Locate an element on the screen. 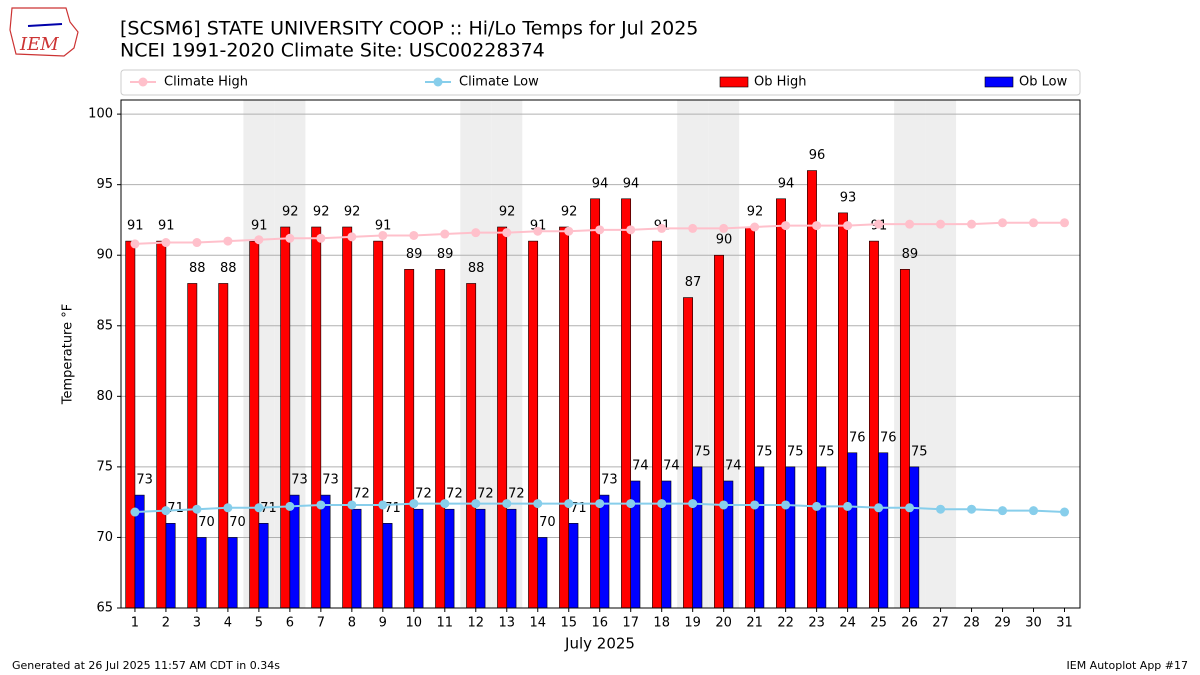 Image resolution: width=1200 pixels, height=675 pixels. logo-outline is located at coordinates (44, 32).